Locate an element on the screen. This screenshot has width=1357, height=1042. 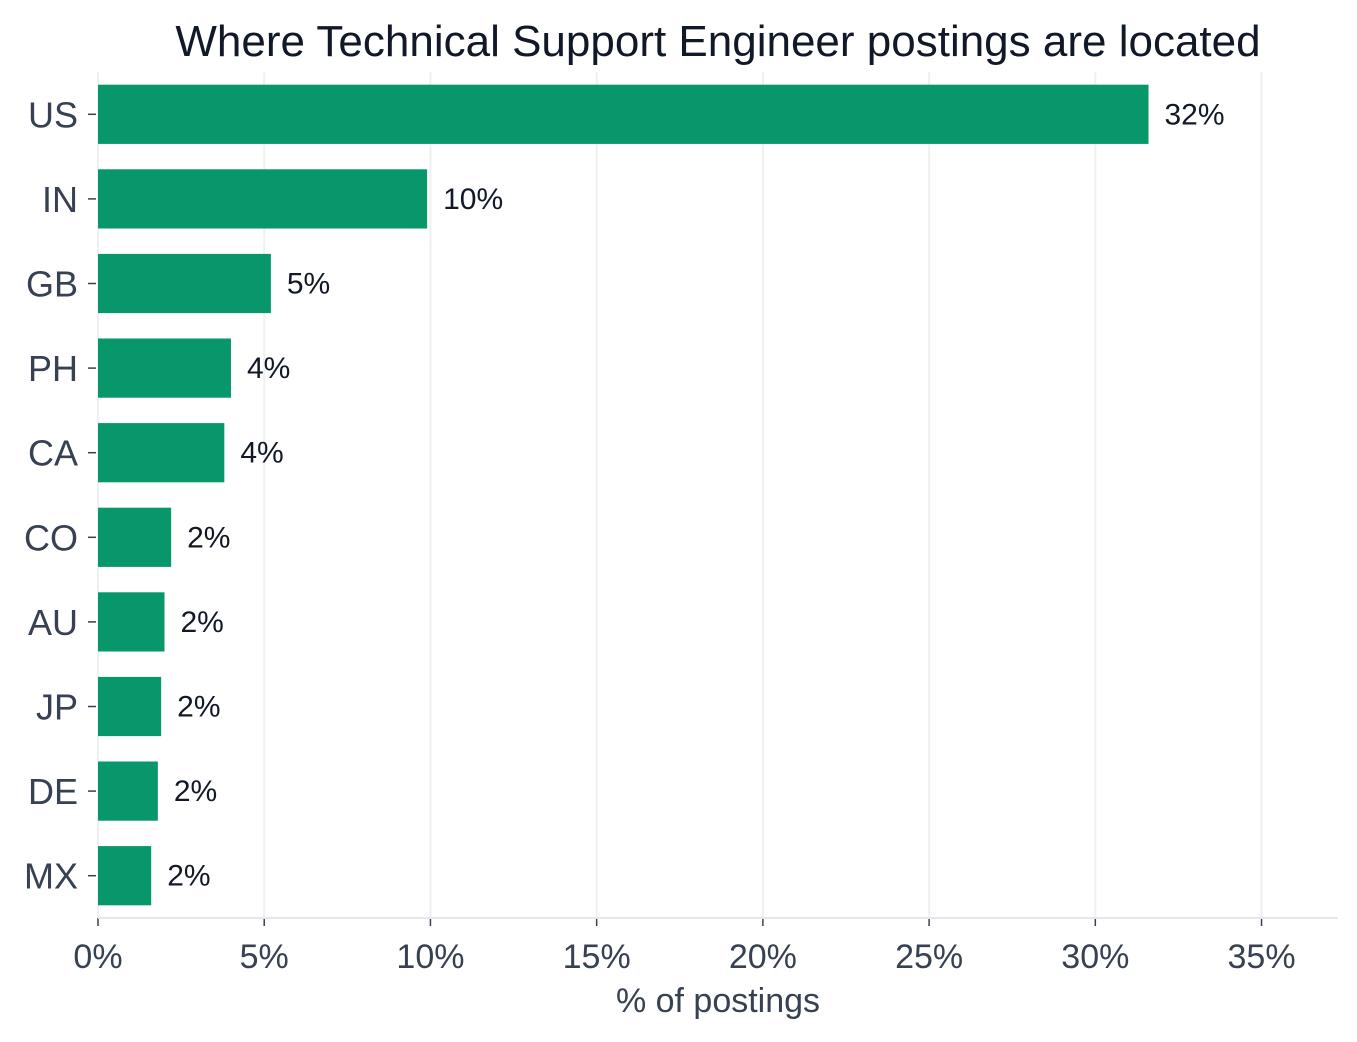
x-tick-label: 25% is located at coordinates (929, 957).